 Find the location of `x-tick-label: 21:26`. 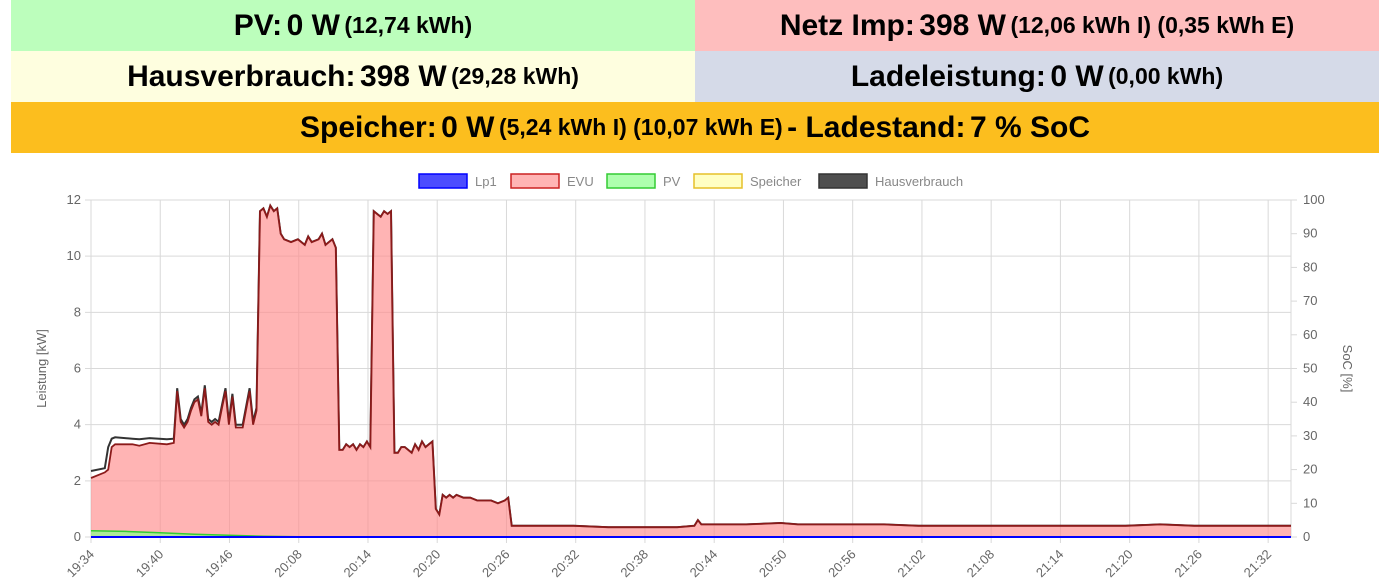

x-tick-label: 21:26 is located at coordinates (1188, 564).